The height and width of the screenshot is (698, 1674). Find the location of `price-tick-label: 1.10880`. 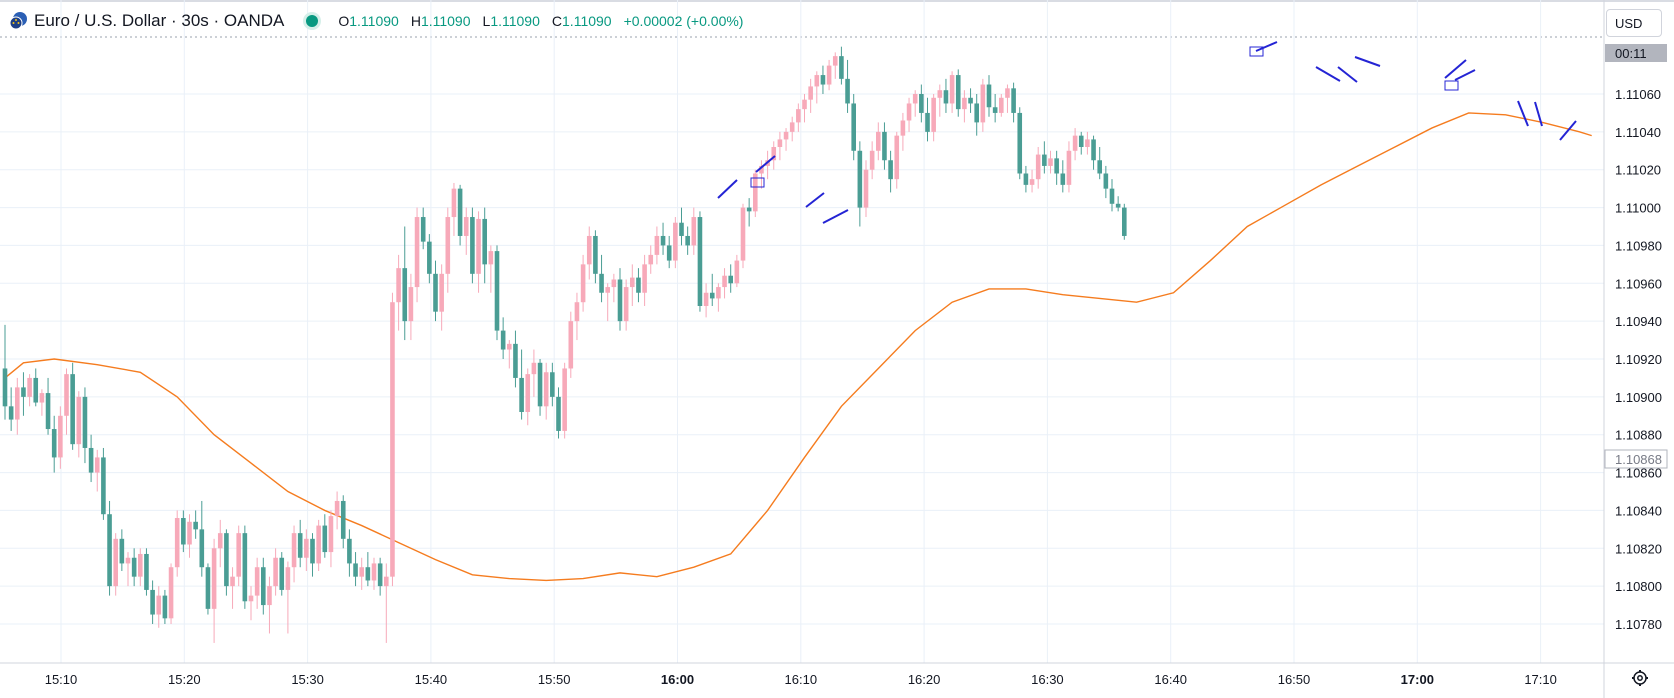

price-tick-label: 1.10880 is located at coordinates (1638, 435).